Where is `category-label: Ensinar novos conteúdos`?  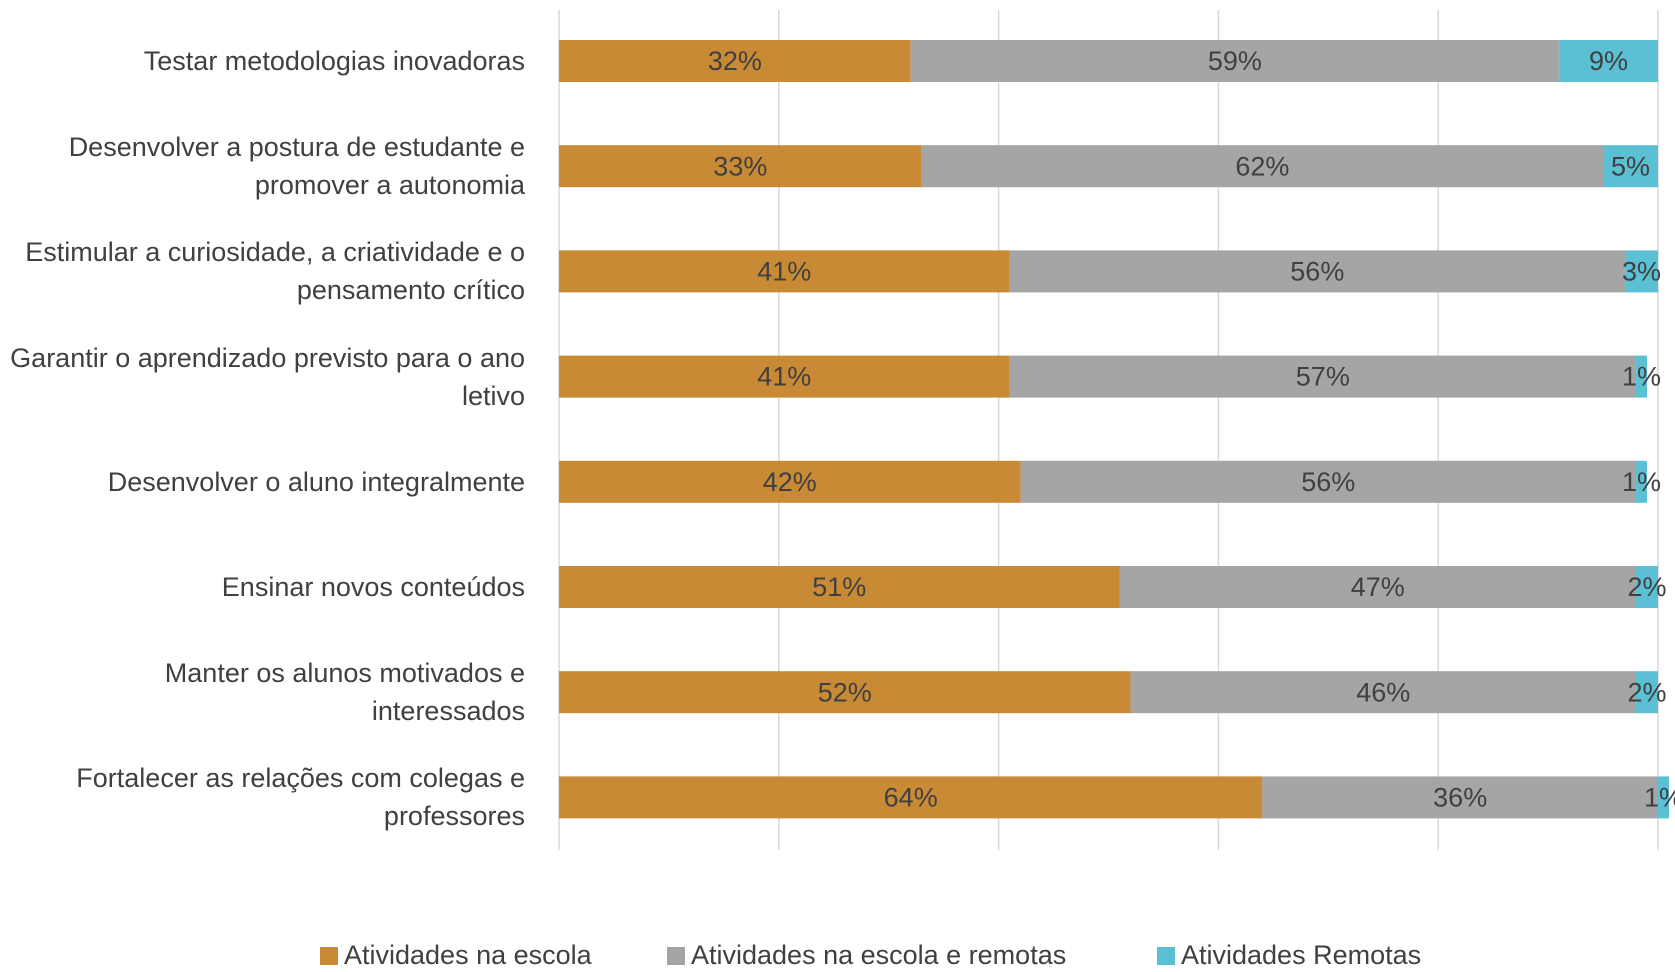 category-label: Ensinar novos conteúdos is located at coordinates (373, 587).